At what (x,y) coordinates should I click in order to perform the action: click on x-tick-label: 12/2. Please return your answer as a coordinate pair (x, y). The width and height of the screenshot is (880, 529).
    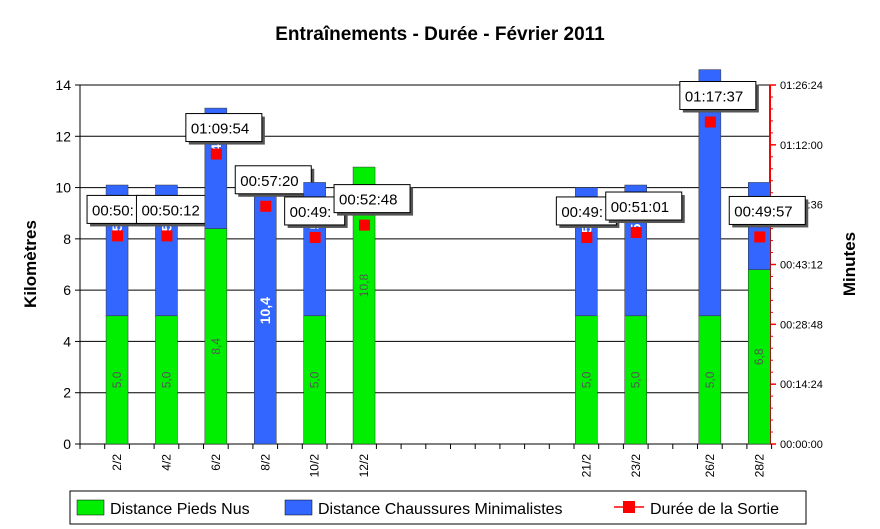
    Looking at the image, I should click on (364, 466).